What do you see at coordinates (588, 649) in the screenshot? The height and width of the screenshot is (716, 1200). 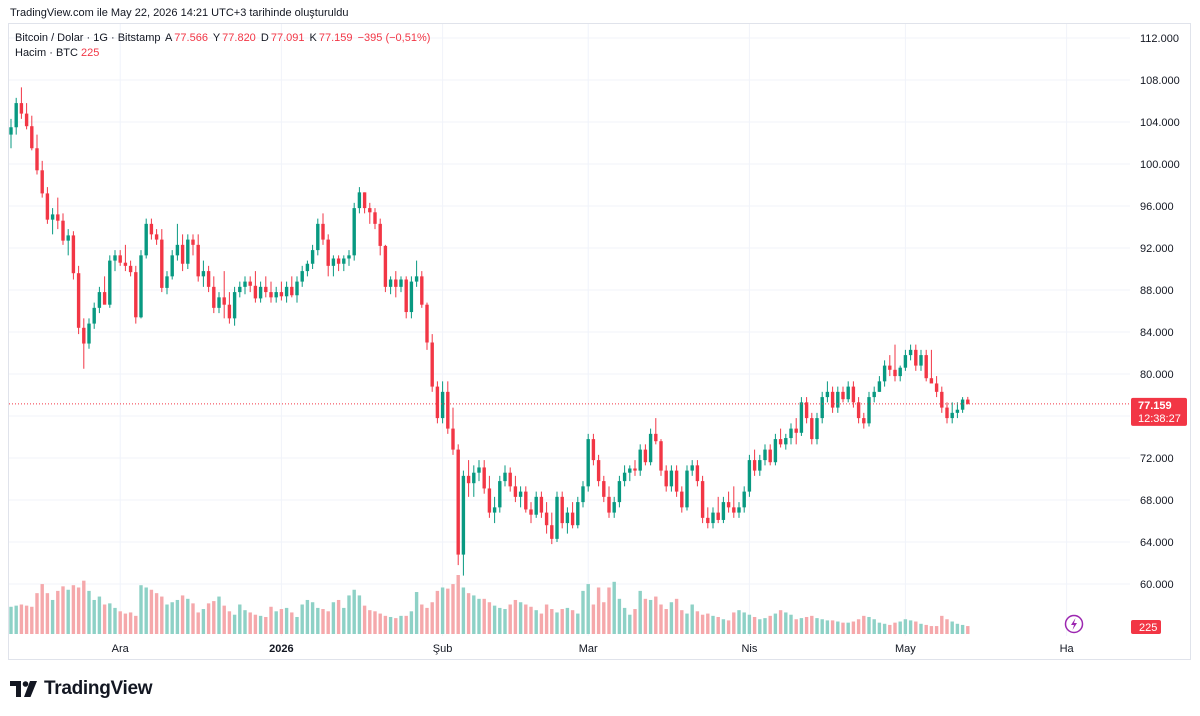 I see `time-tick-label: Mar` at bounding box center [588, 649].